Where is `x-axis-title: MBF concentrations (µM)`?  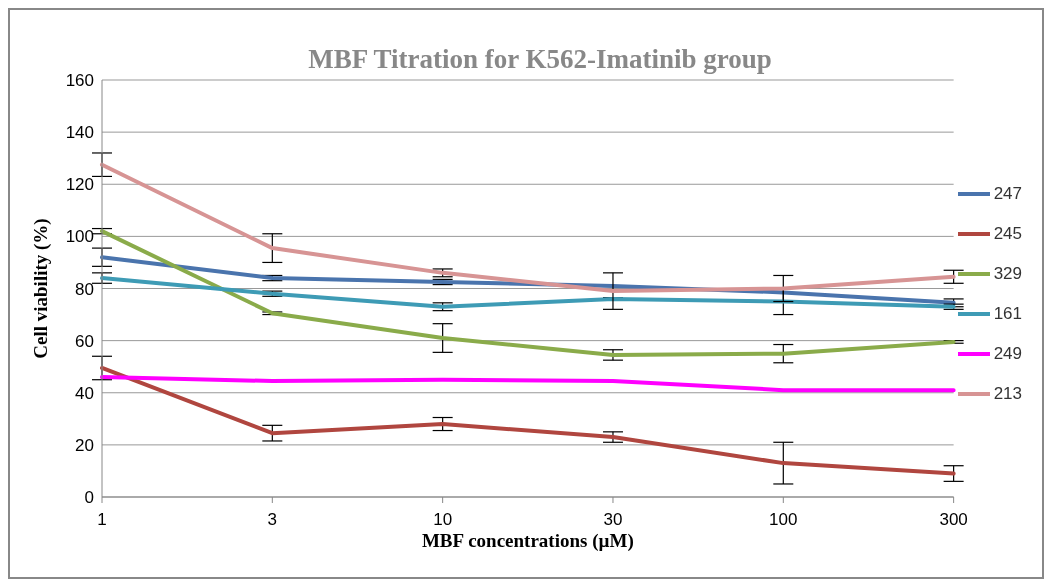 x-axis-title: MBF concentrations (µM) is located at coordinates (527, 541).